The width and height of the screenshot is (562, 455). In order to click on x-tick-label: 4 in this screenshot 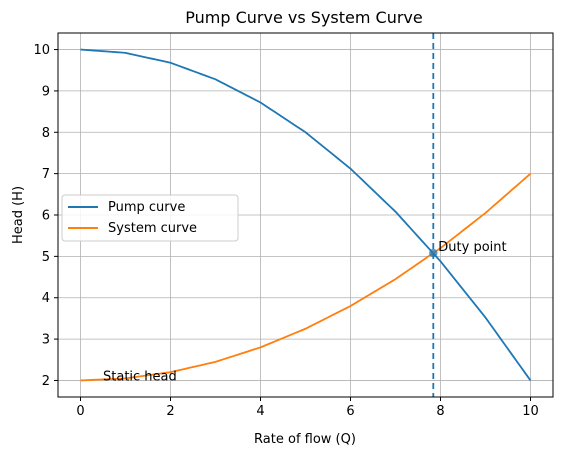, I will do `click(260, 411)`.